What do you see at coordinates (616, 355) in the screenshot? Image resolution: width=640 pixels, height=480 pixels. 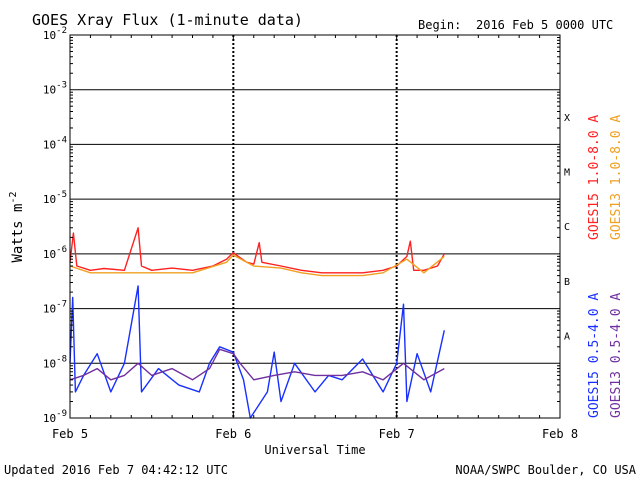 I see `legend-entry: GOES13 0.5-4.0 A` at bounding box center [616, 355].